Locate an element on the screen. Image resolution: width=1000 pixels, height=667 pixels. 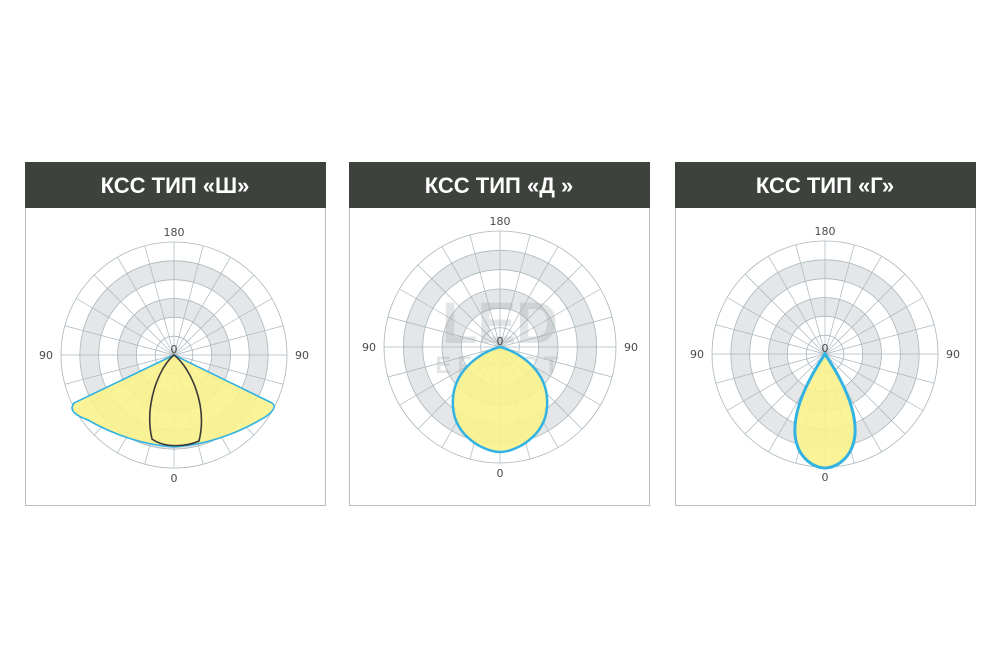
panel-title: КСС ТИП «Г» is located at coordinates (825, 185).